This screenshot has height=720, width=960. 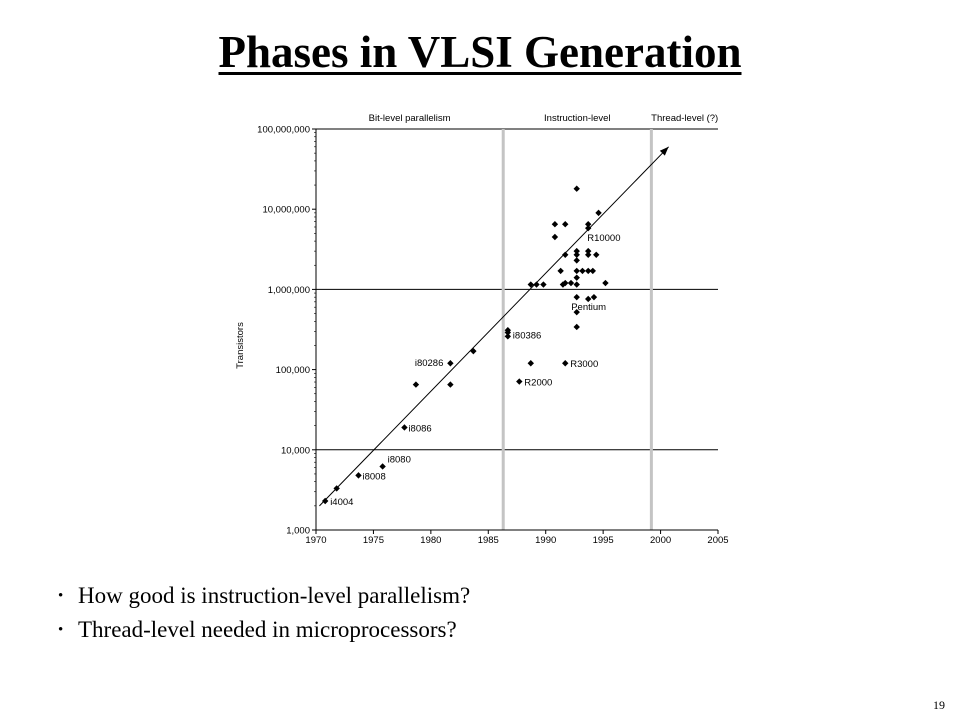 I want to click on x-tick-label: 1985, so click(x=488, y=540).